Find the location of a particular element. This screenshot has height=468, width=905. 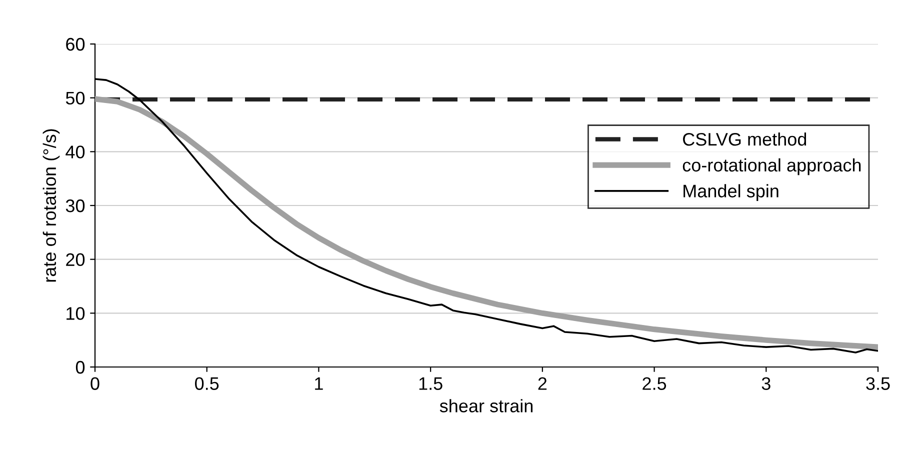

x-tick-label: 1 is located at coordinates (319, 383).